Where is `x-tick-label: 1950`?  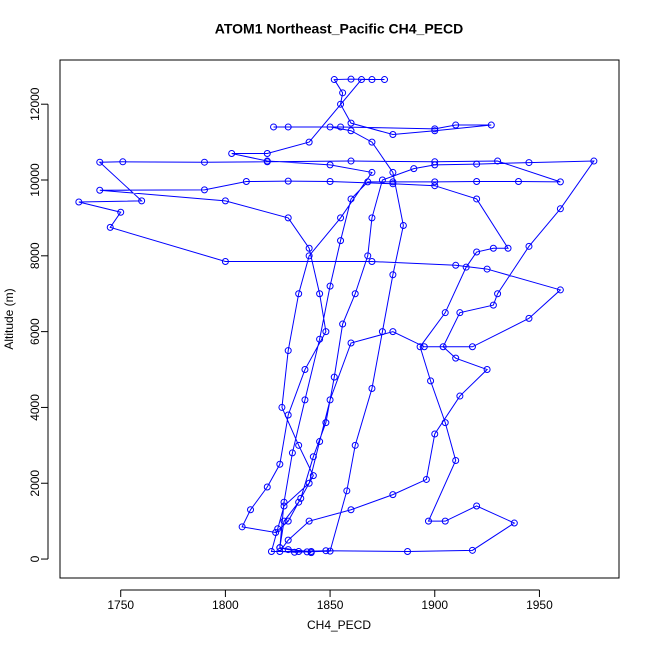 x-tick-label: 1950 is located at coordinates (539, 605).